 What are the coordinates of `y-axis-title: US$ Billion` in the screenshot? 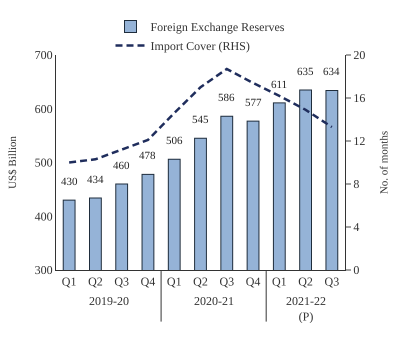 It's located at (13, 162).